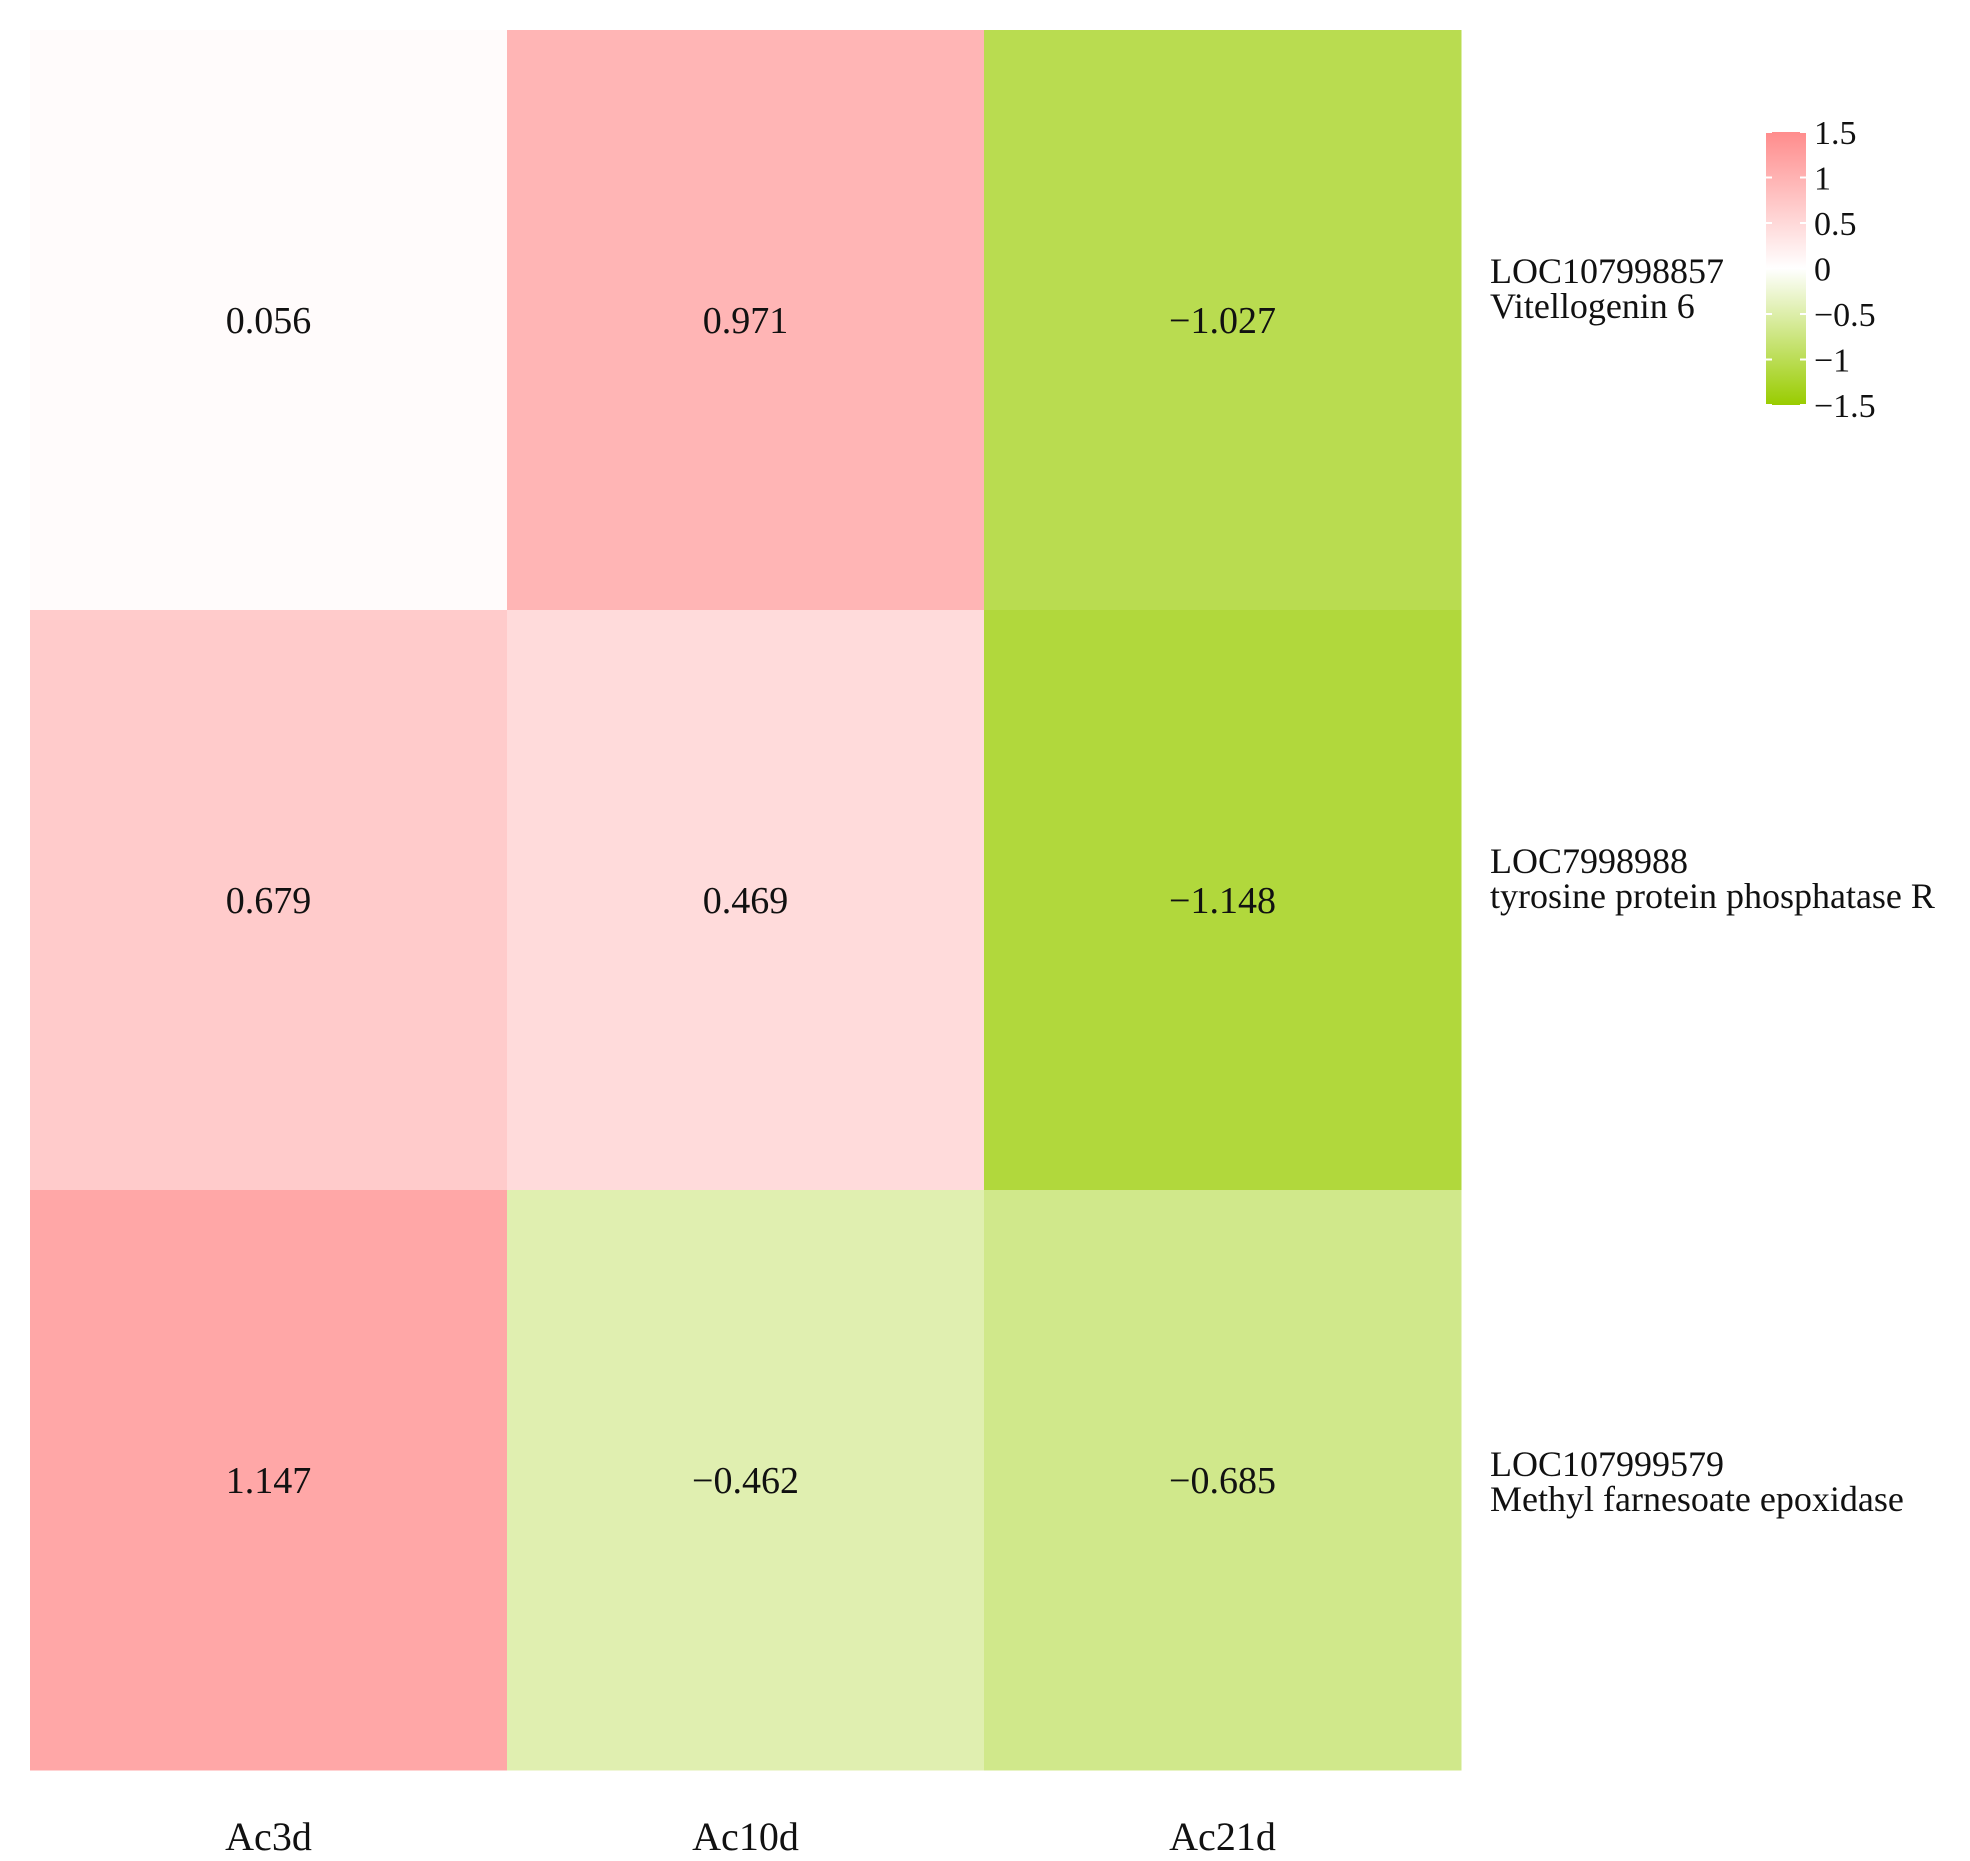 The width and height of the screenshot is (1970, 1861). Describe the element at coordinates (268, 1836) in the screenshot. I see `column-label: Ac3d` at that location.